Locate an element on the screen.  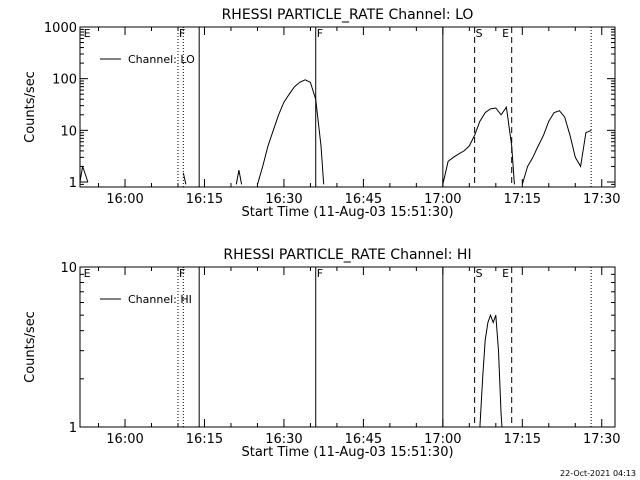
legend-entry: Channel: LO is located at coordinates (161, 59).